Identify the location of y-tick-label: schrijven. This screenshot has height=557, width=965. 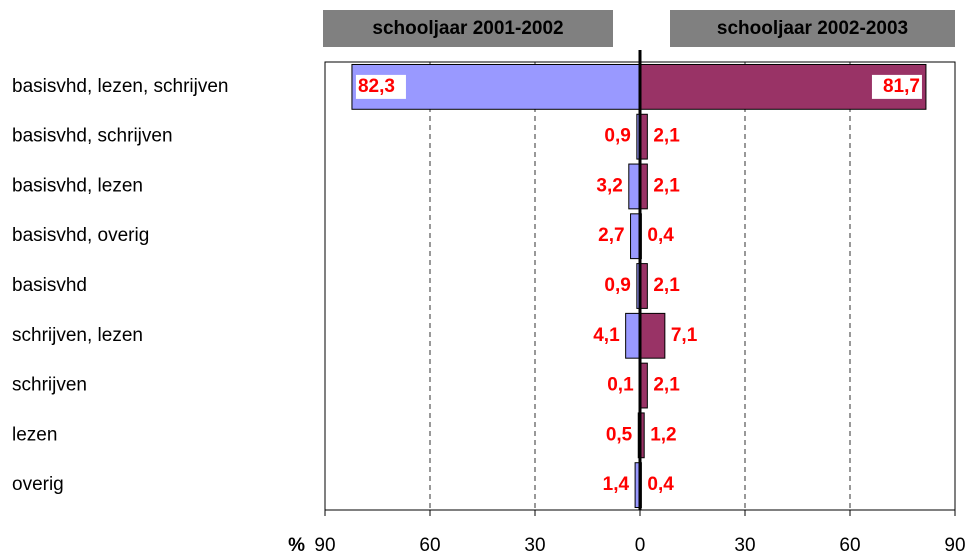
(49, 385).